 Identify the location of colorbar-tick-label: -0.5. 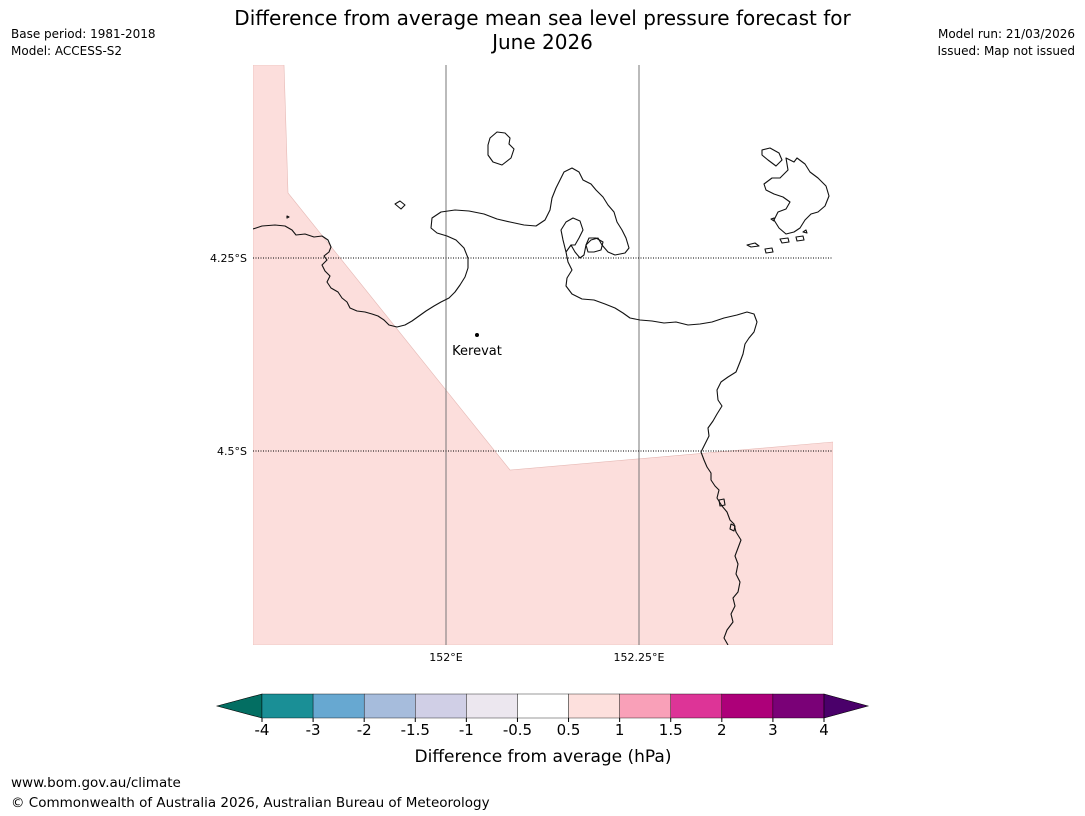
(517, 730).